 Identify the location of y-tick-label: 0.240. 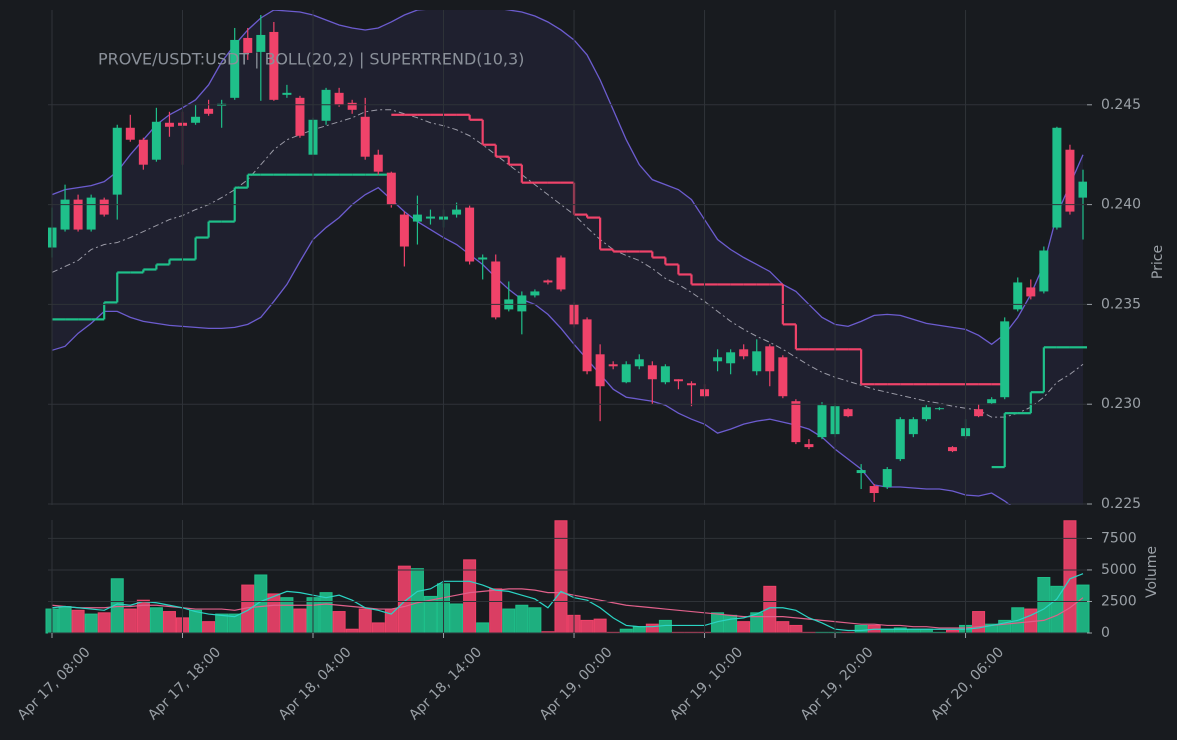
(1121, 205).